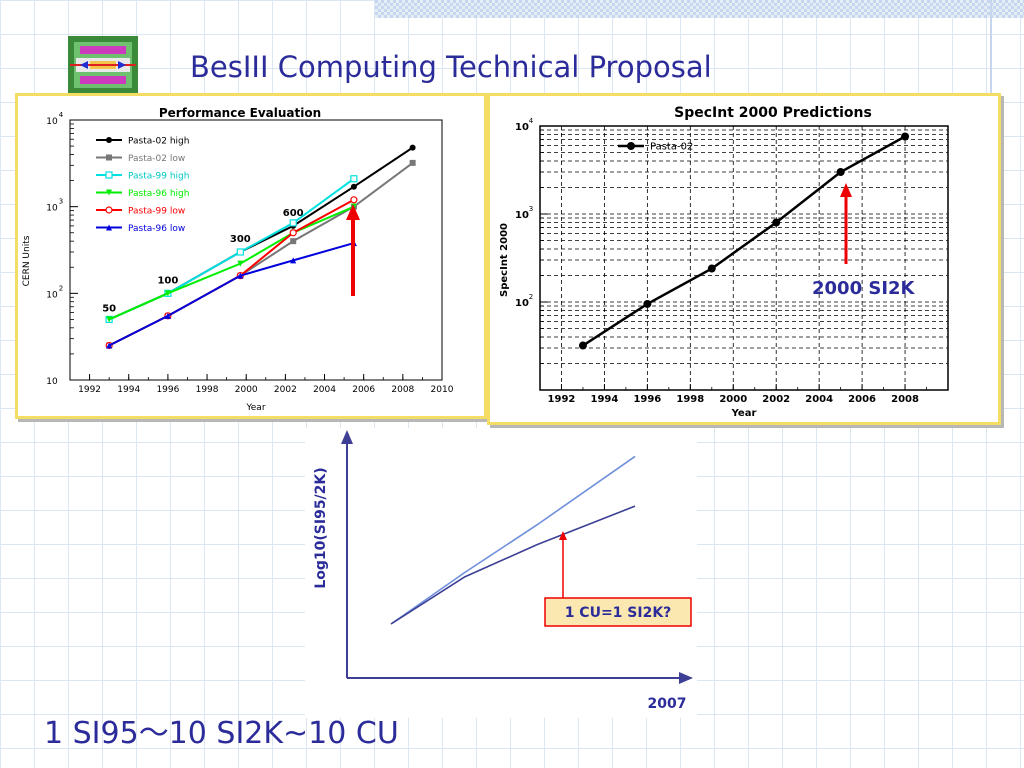 The height and width of the screenshot is (768, 1024). What do you see at coordinates (27, 260) in the screenshot?
I see `y-axis-label: CERN Units` at bounding box center [27, 260].